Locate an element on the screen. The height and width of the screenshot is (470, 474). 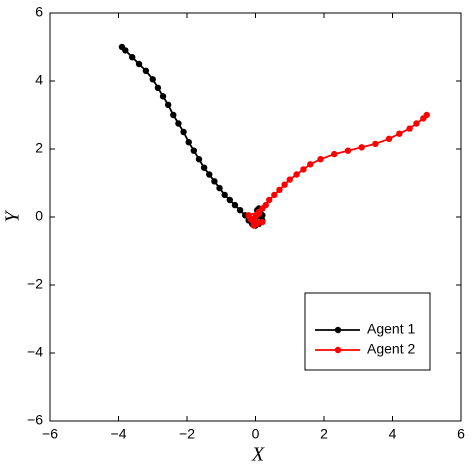
x-tick-label: 2 is located at coordinates (324, 434).